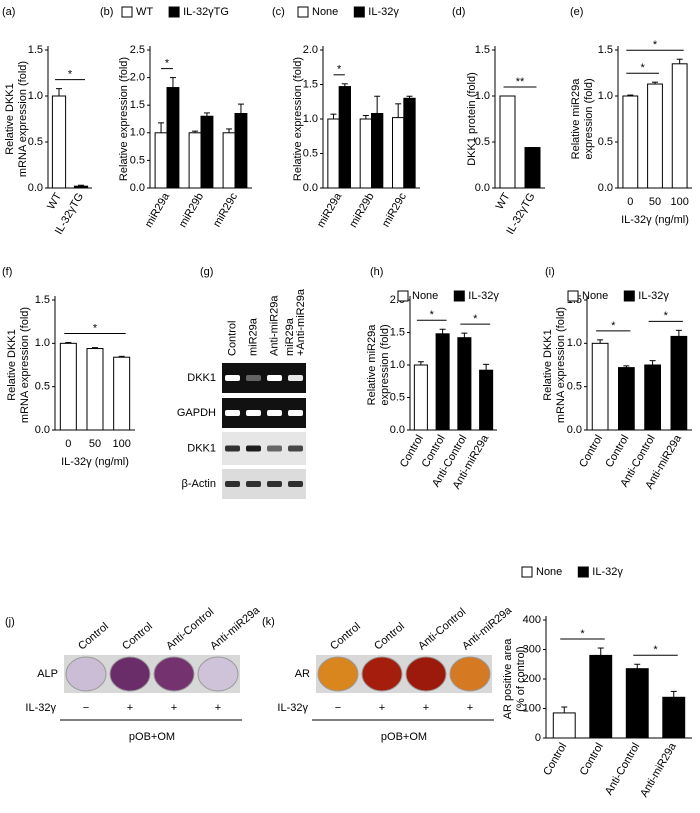 The image size is (700, 813). What do you see at coordinates (40, 708) in the screenshot?
I see `treatment-label: IL-32γ` at bounding box center [40, 708].